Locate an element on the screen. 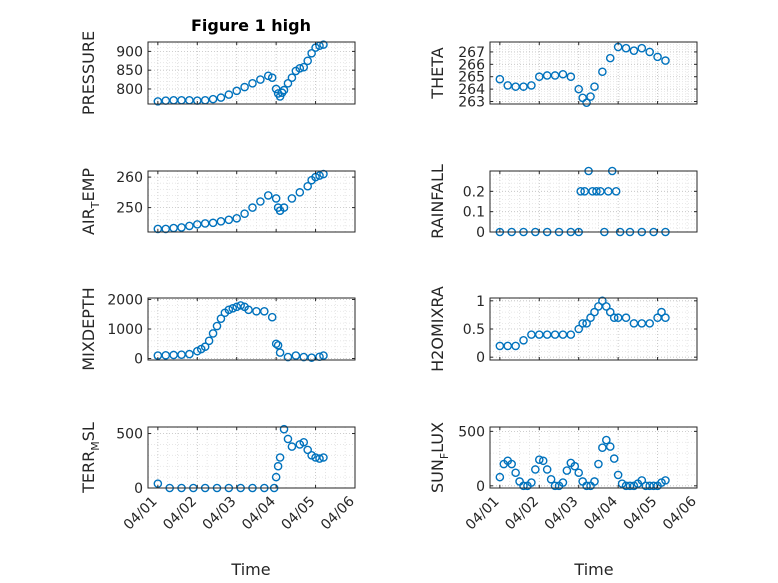 The width and height of the screenshot is (778, 583). y-tick-label: 266 is located at coordinates (471, 65).